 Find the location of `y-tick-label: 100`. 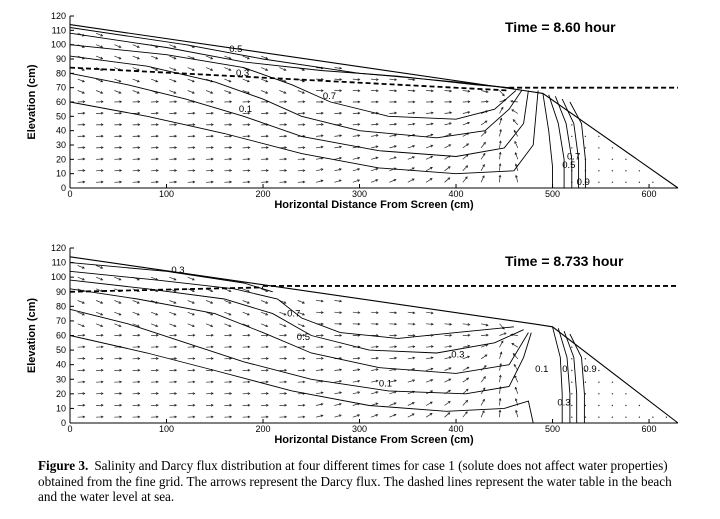

y-tick-label: 100 is located at coordinates (58, 45).